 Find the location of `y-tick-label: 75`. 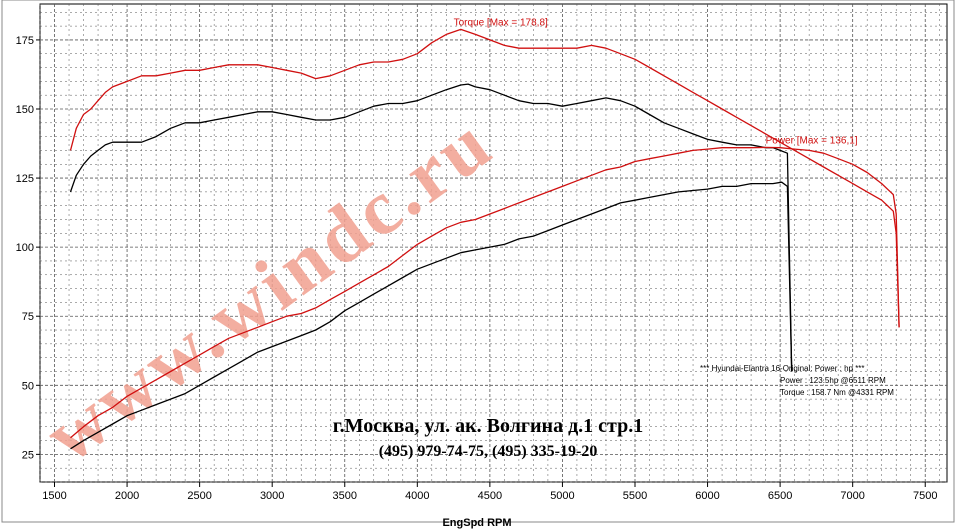

y-tick-label: 75 is located at coordinates (28, 317).